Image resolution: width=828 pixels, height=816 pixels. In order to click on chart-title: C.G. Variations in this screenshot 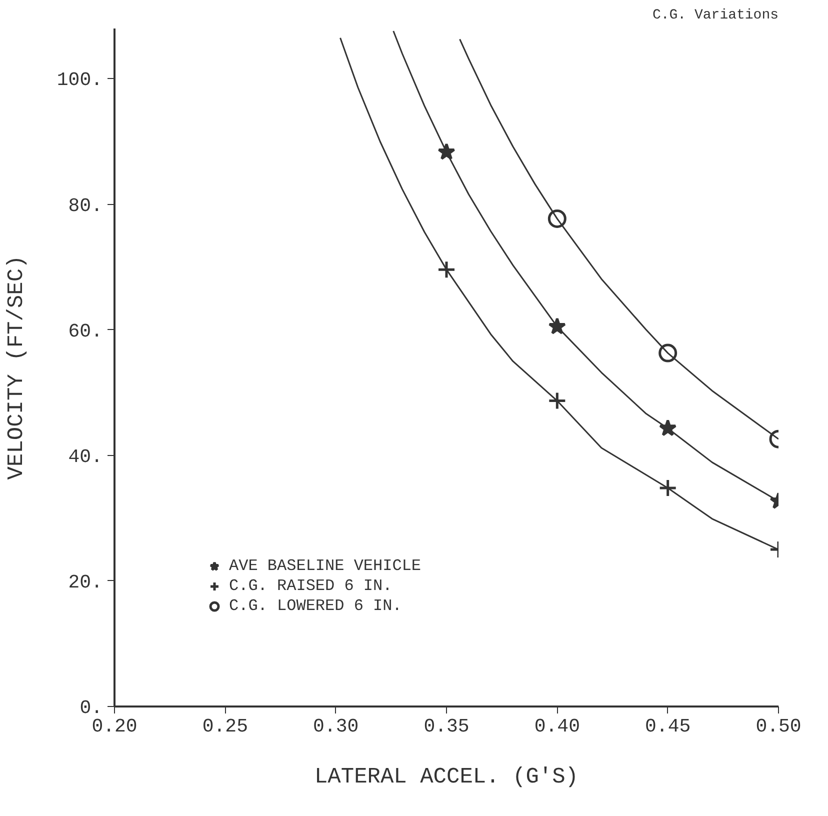, I will do `click(715, 16)`.